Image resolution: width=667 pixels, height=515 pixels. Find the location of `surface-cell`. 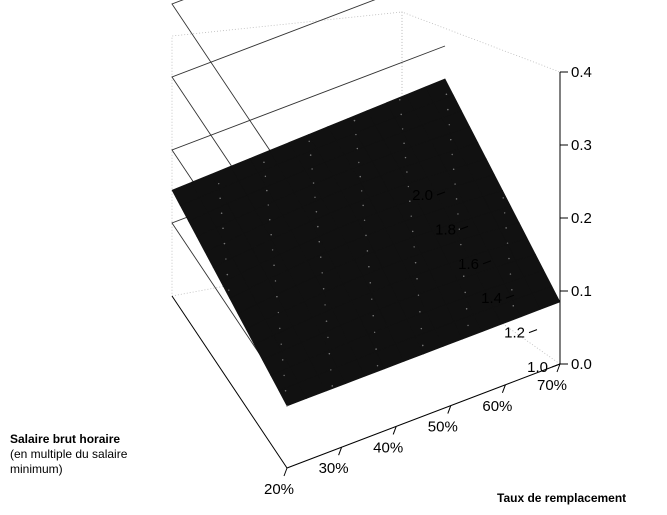

surface-cell is located at coordinates (439, 90).